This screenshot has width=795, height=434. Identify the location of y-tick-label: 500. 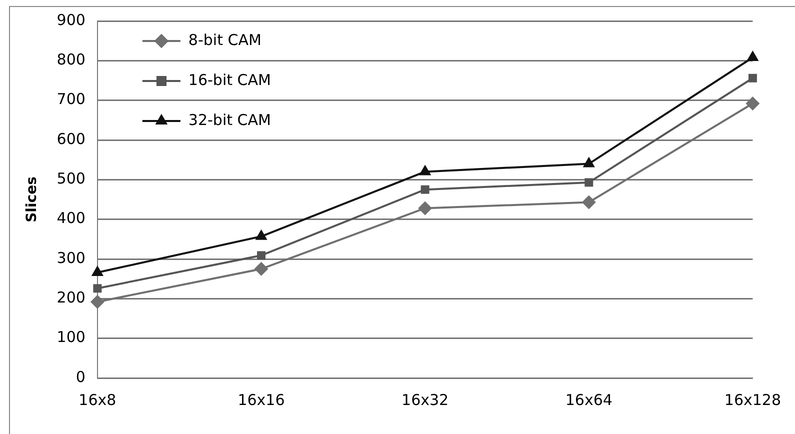
(71, 179).